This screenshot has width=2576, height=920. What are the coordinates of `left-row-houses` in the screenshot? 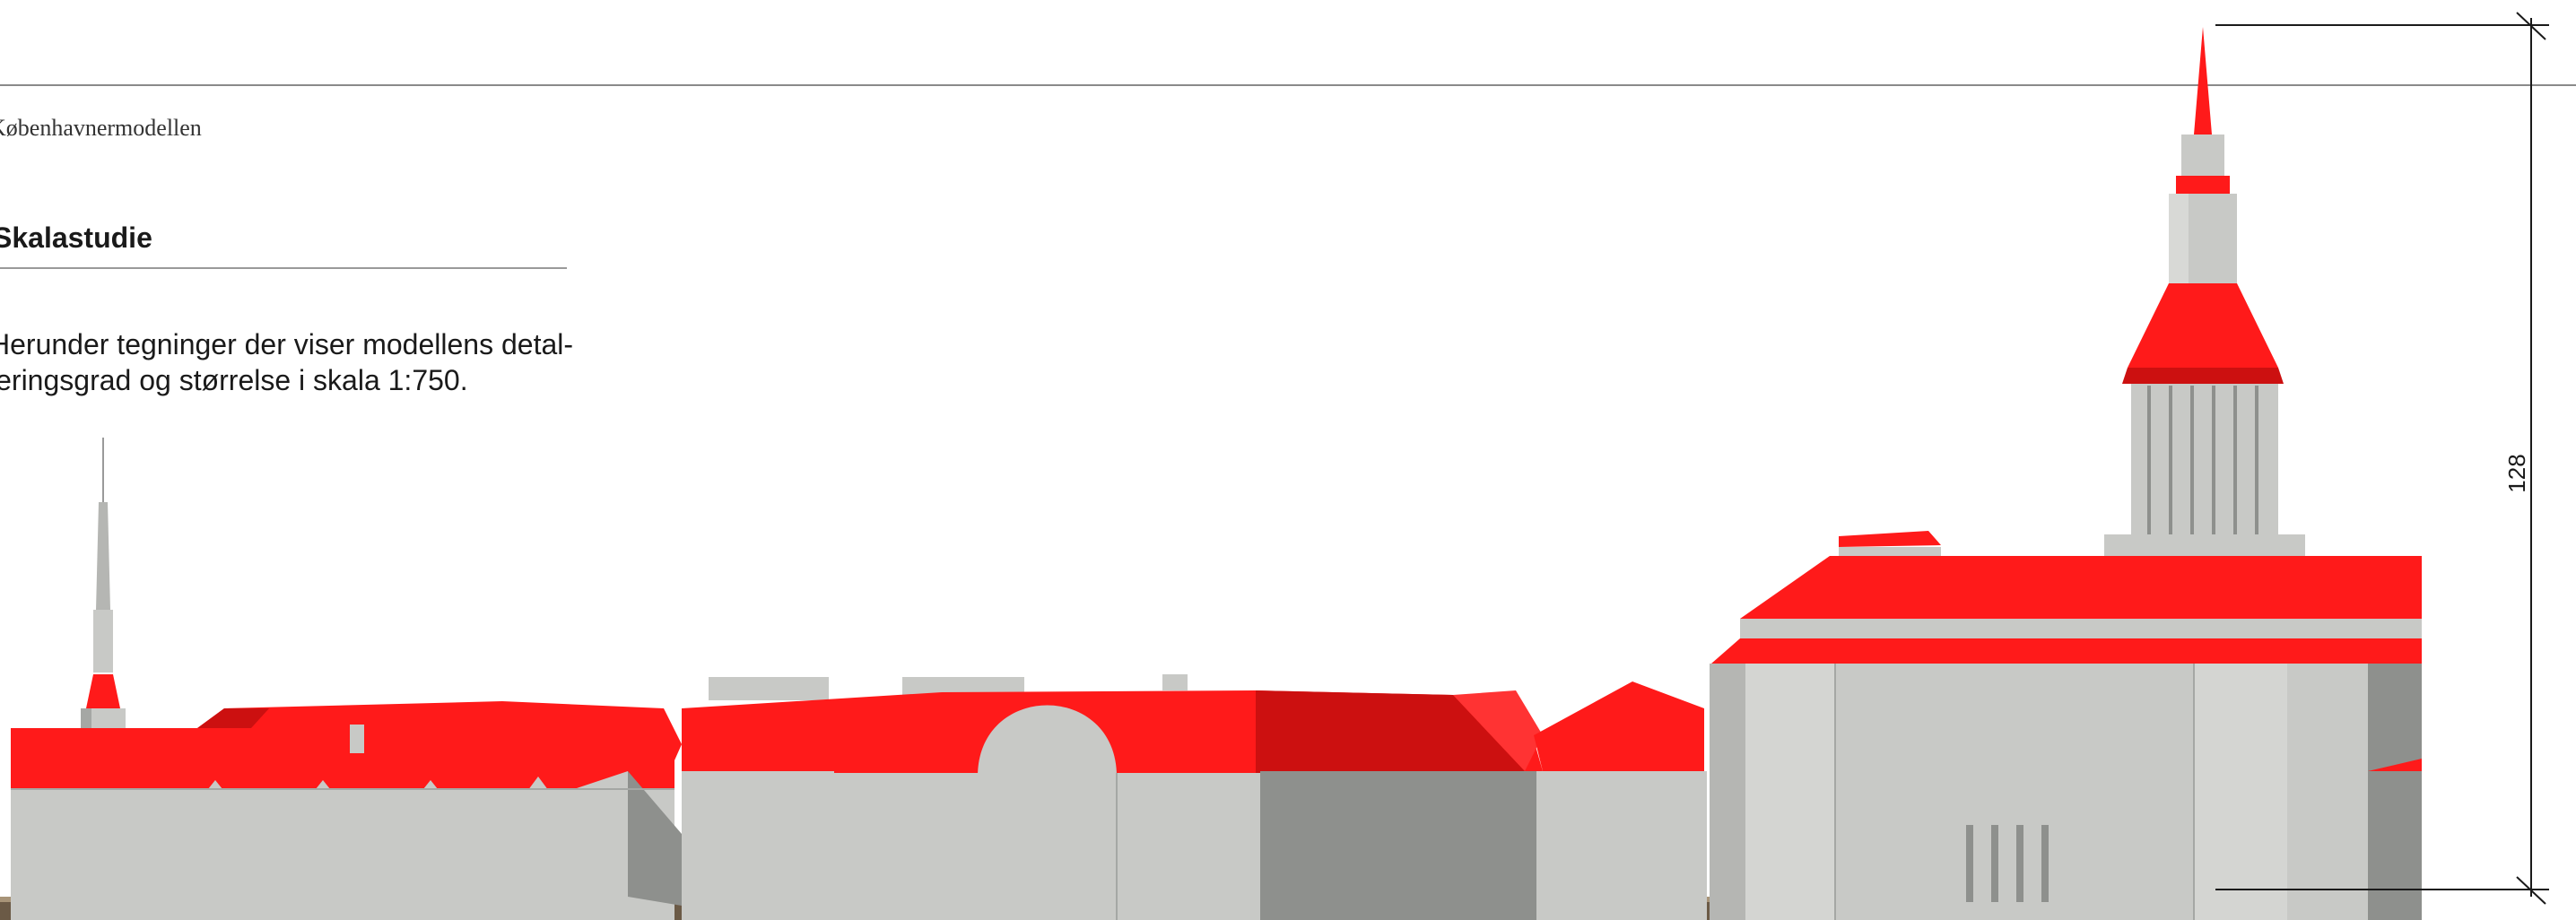 It's located at (346, 810).